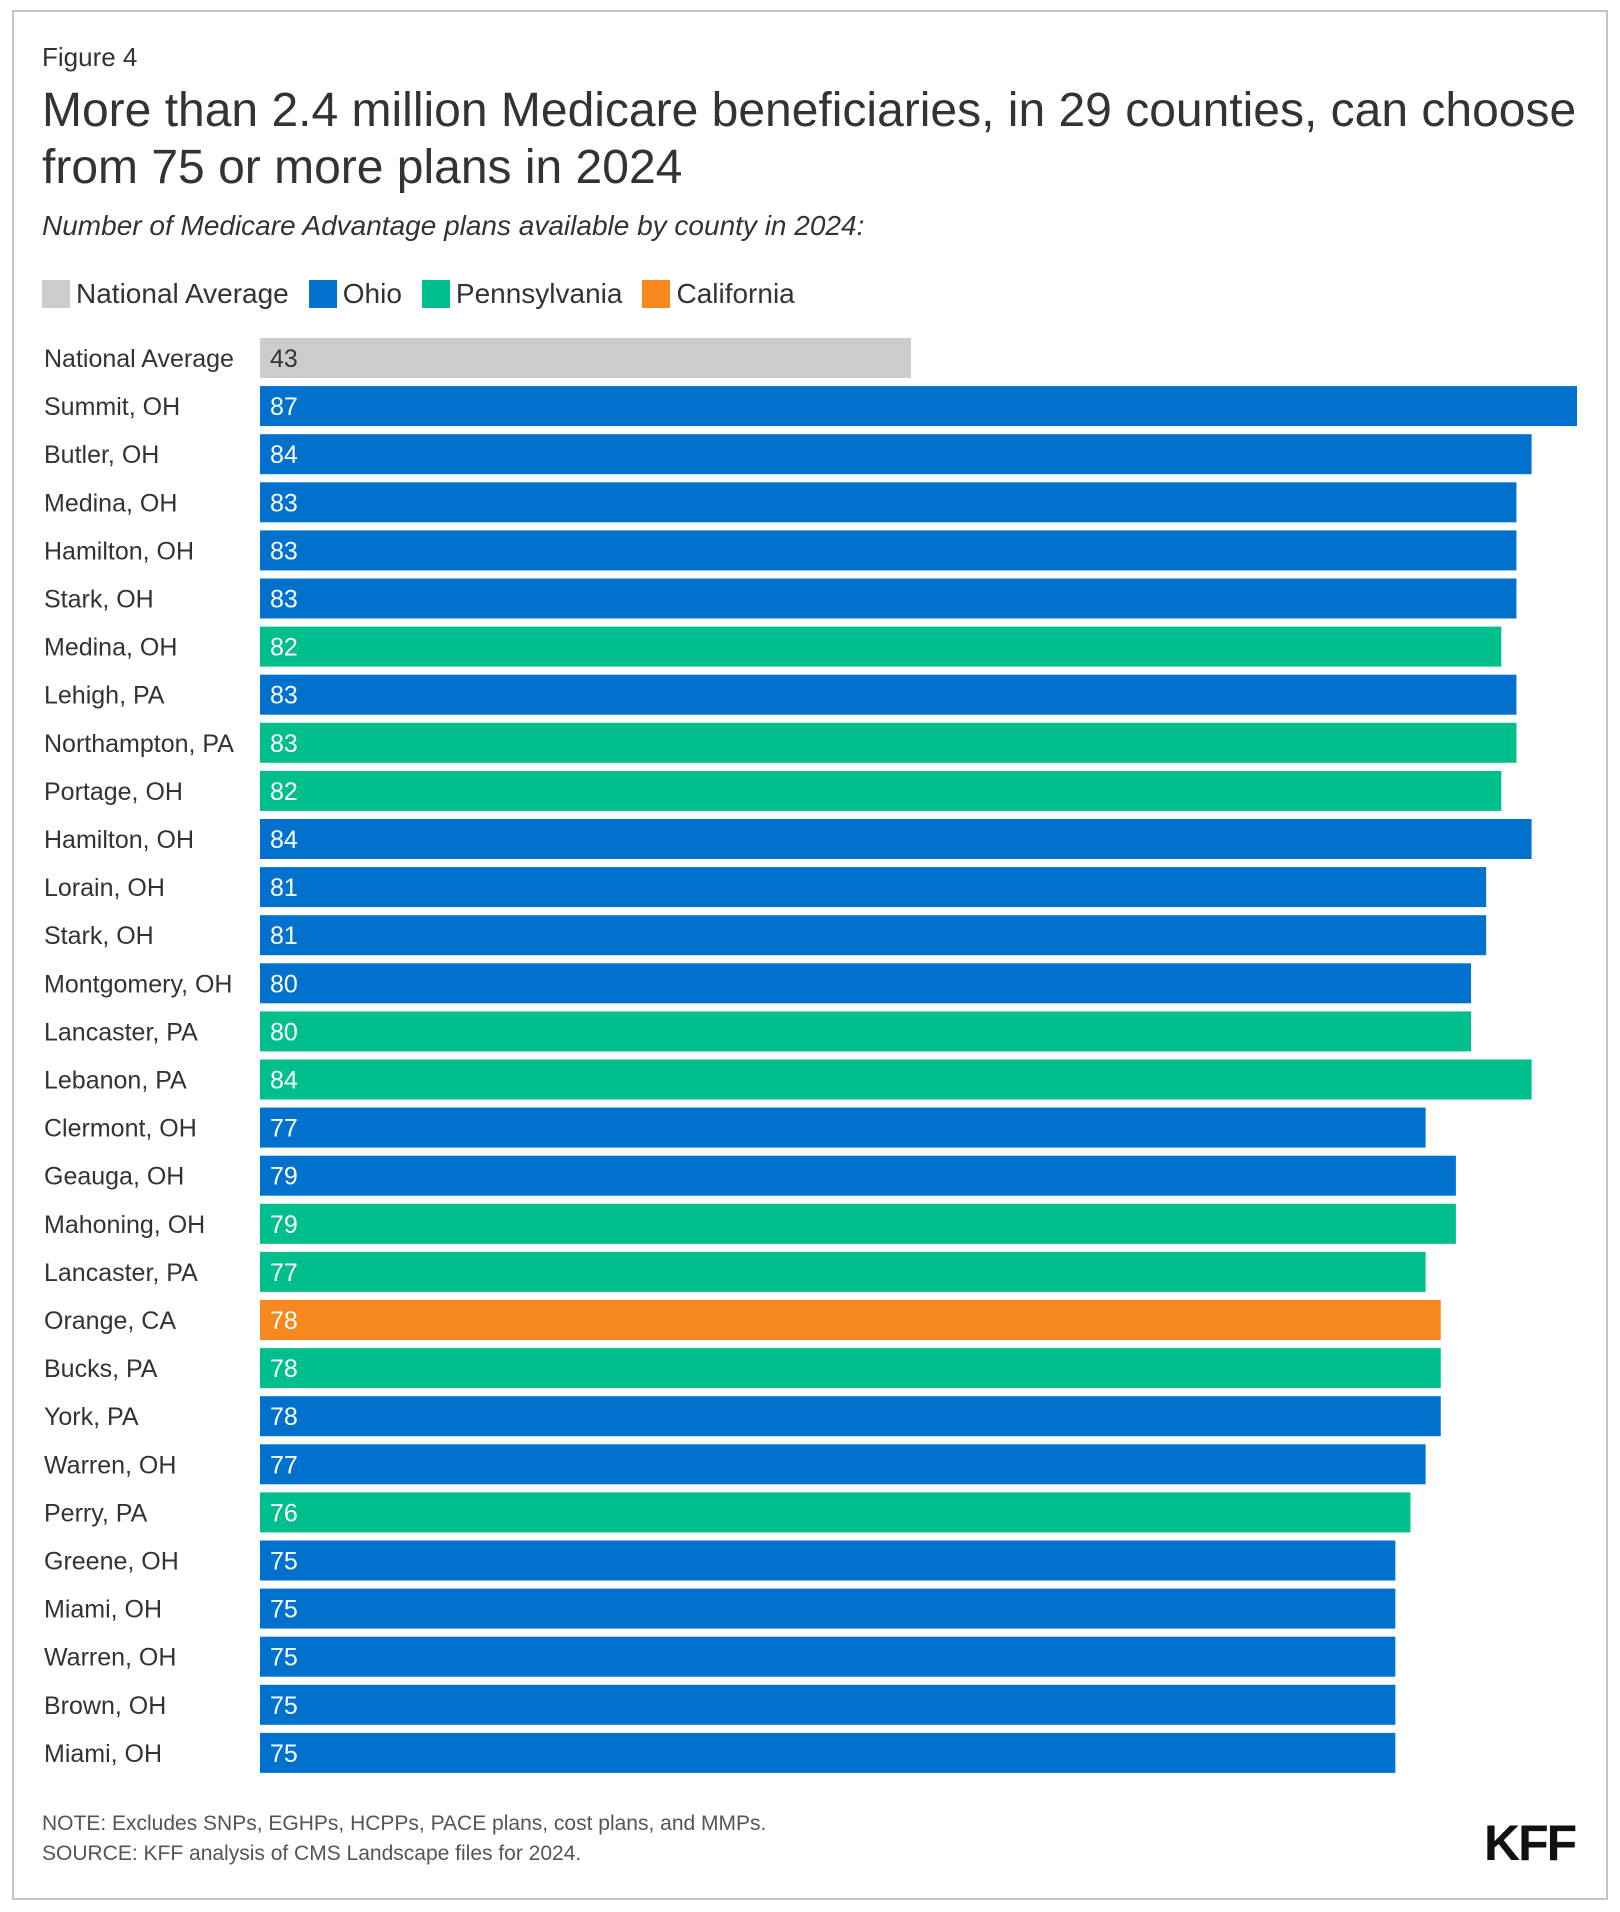 Image resolution: width=1620 pixels, height=1912 pixels. I want to click on data-label-stark-oh: 83, so click(284, 600).